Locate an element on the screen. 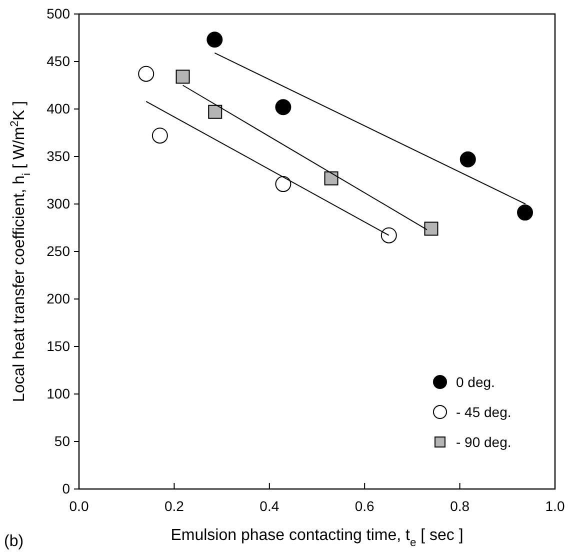  y-tick-label: 400 is located at coordinates (58, 108).